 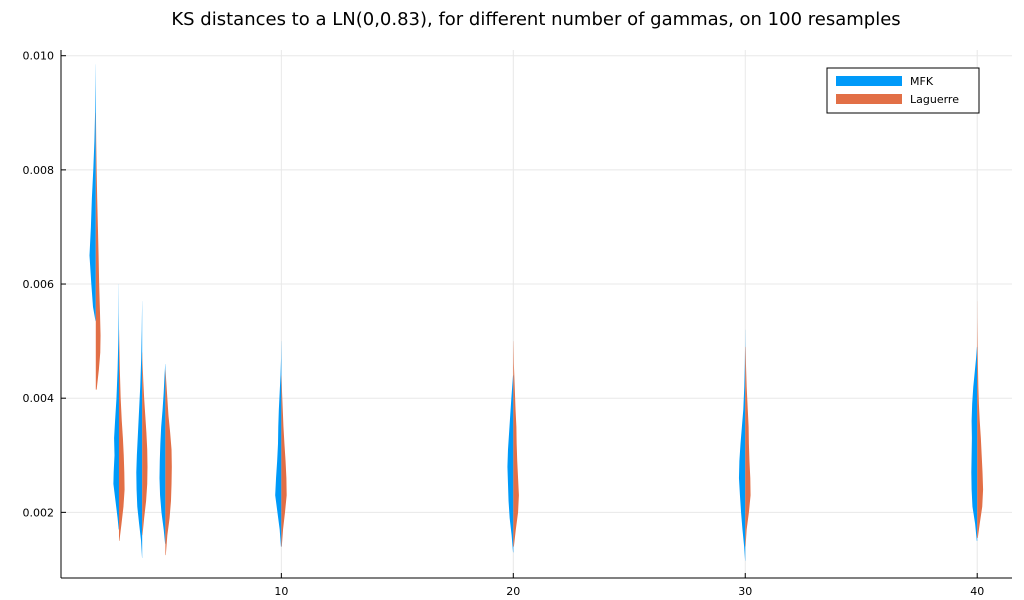 I want to click on legend: MFK Laguerre, so click(x=903, y=90).